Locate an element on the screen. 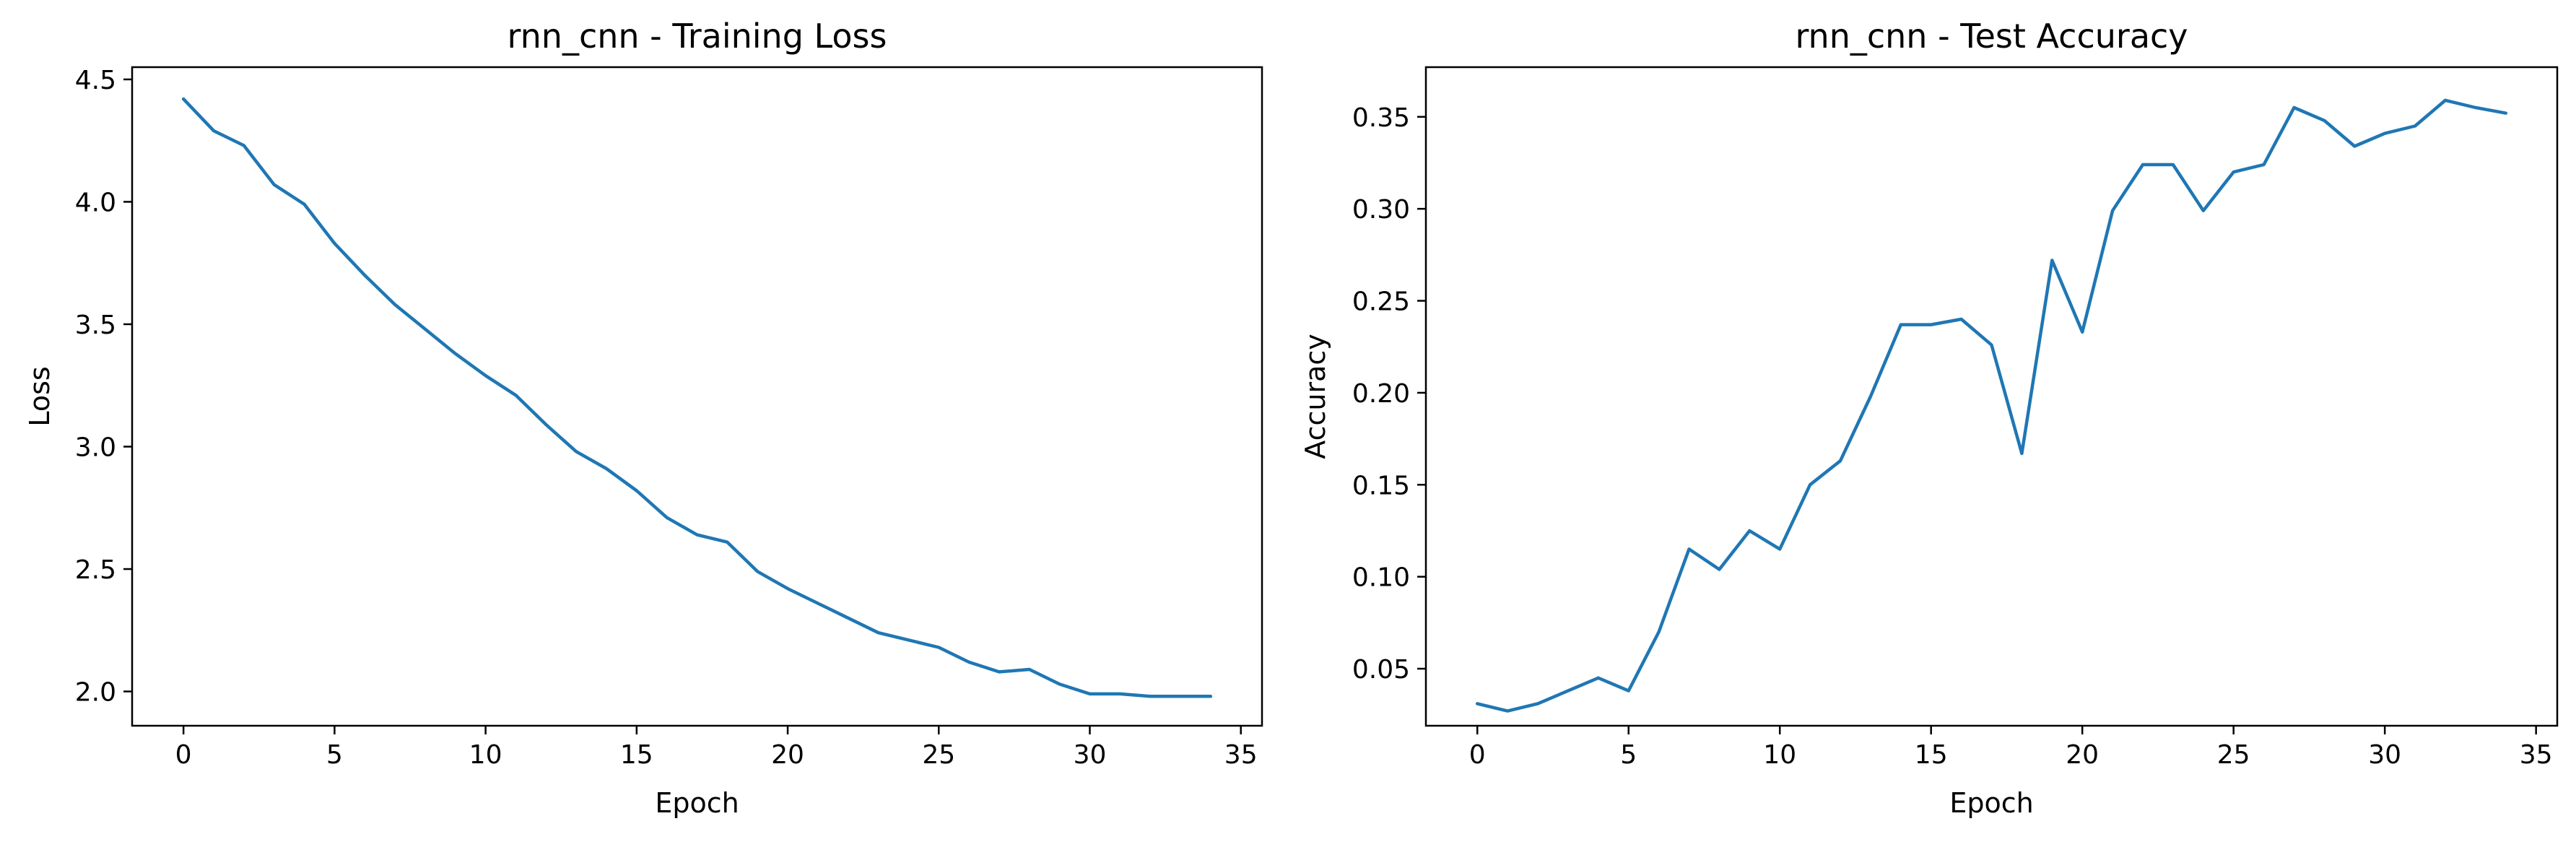 The image size is (2576, 842). accuracy-y-tick-label: 0.35 is located at coordinates (1381, 118).